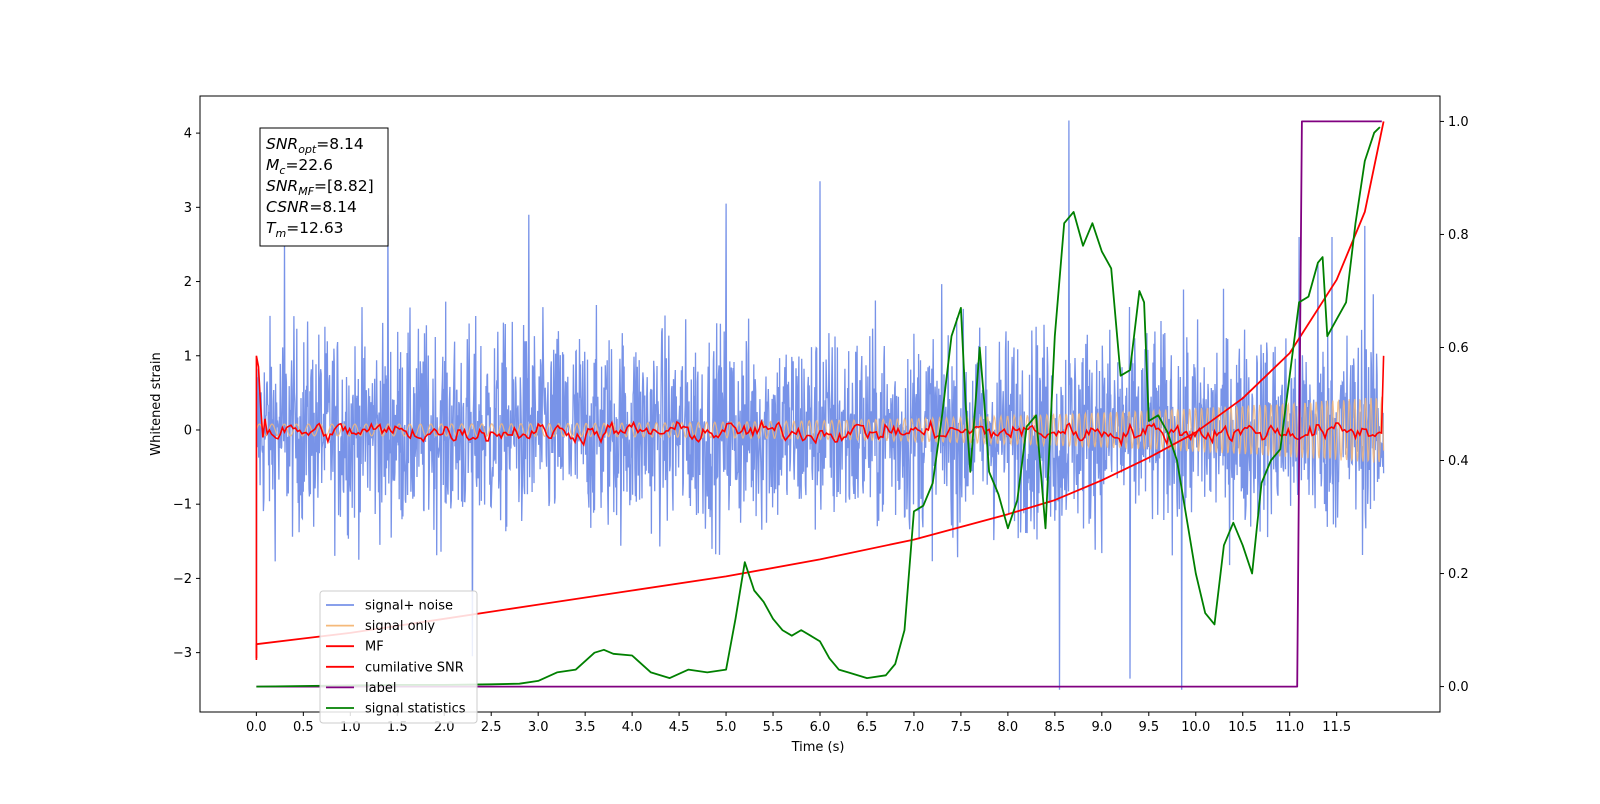 This screenshot has width=1600, height=804. I want to click on y-tick-label: 4, so click(188, 134).